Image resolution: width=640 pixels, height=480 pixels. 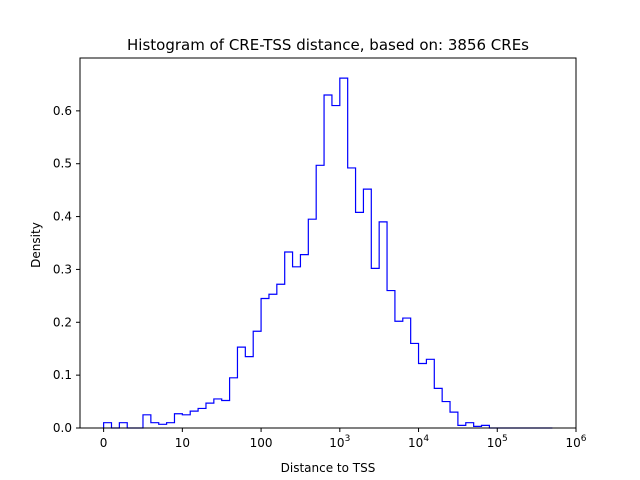 I want to click on y-tick-label: 0.6, so click(x=62, y=111).